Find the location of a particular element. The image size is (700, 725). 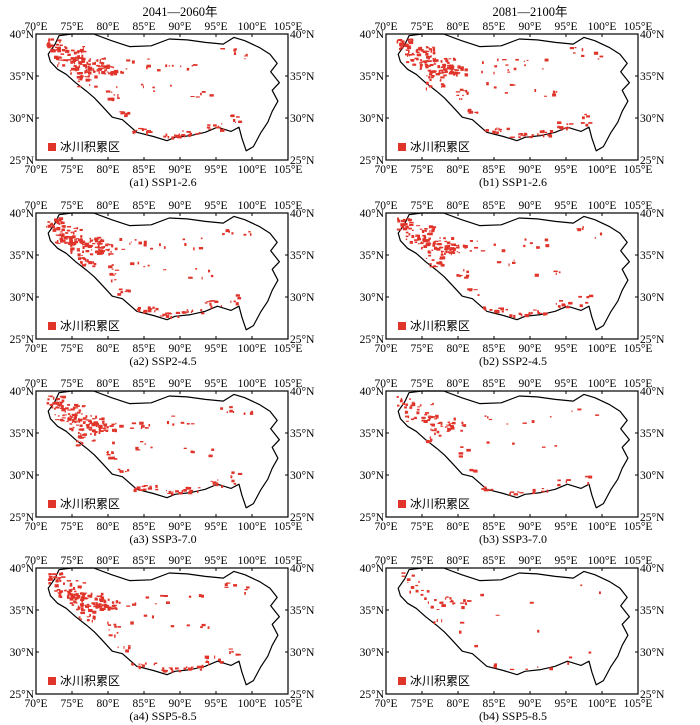

x-tick-label-bottom: 85°E is located at coordinates (143, 170).